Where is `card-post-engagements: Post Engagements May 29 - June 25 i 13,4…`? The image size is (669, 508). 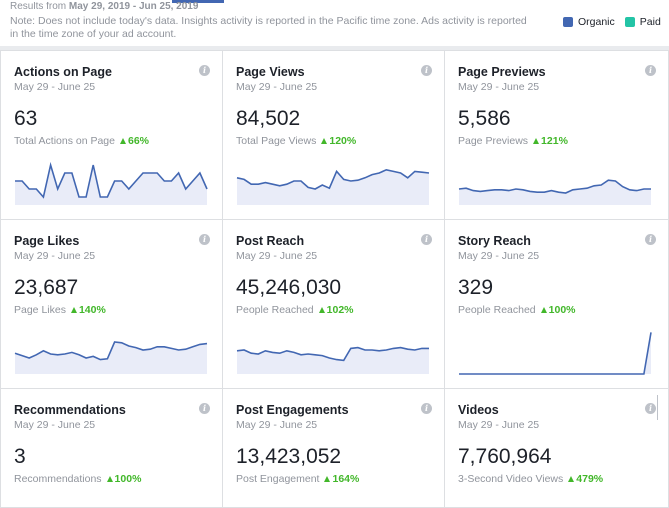
card-post-engagements: Post Engagements May 29 - June 25 i 13,4… is located at coordinates (333, 448).